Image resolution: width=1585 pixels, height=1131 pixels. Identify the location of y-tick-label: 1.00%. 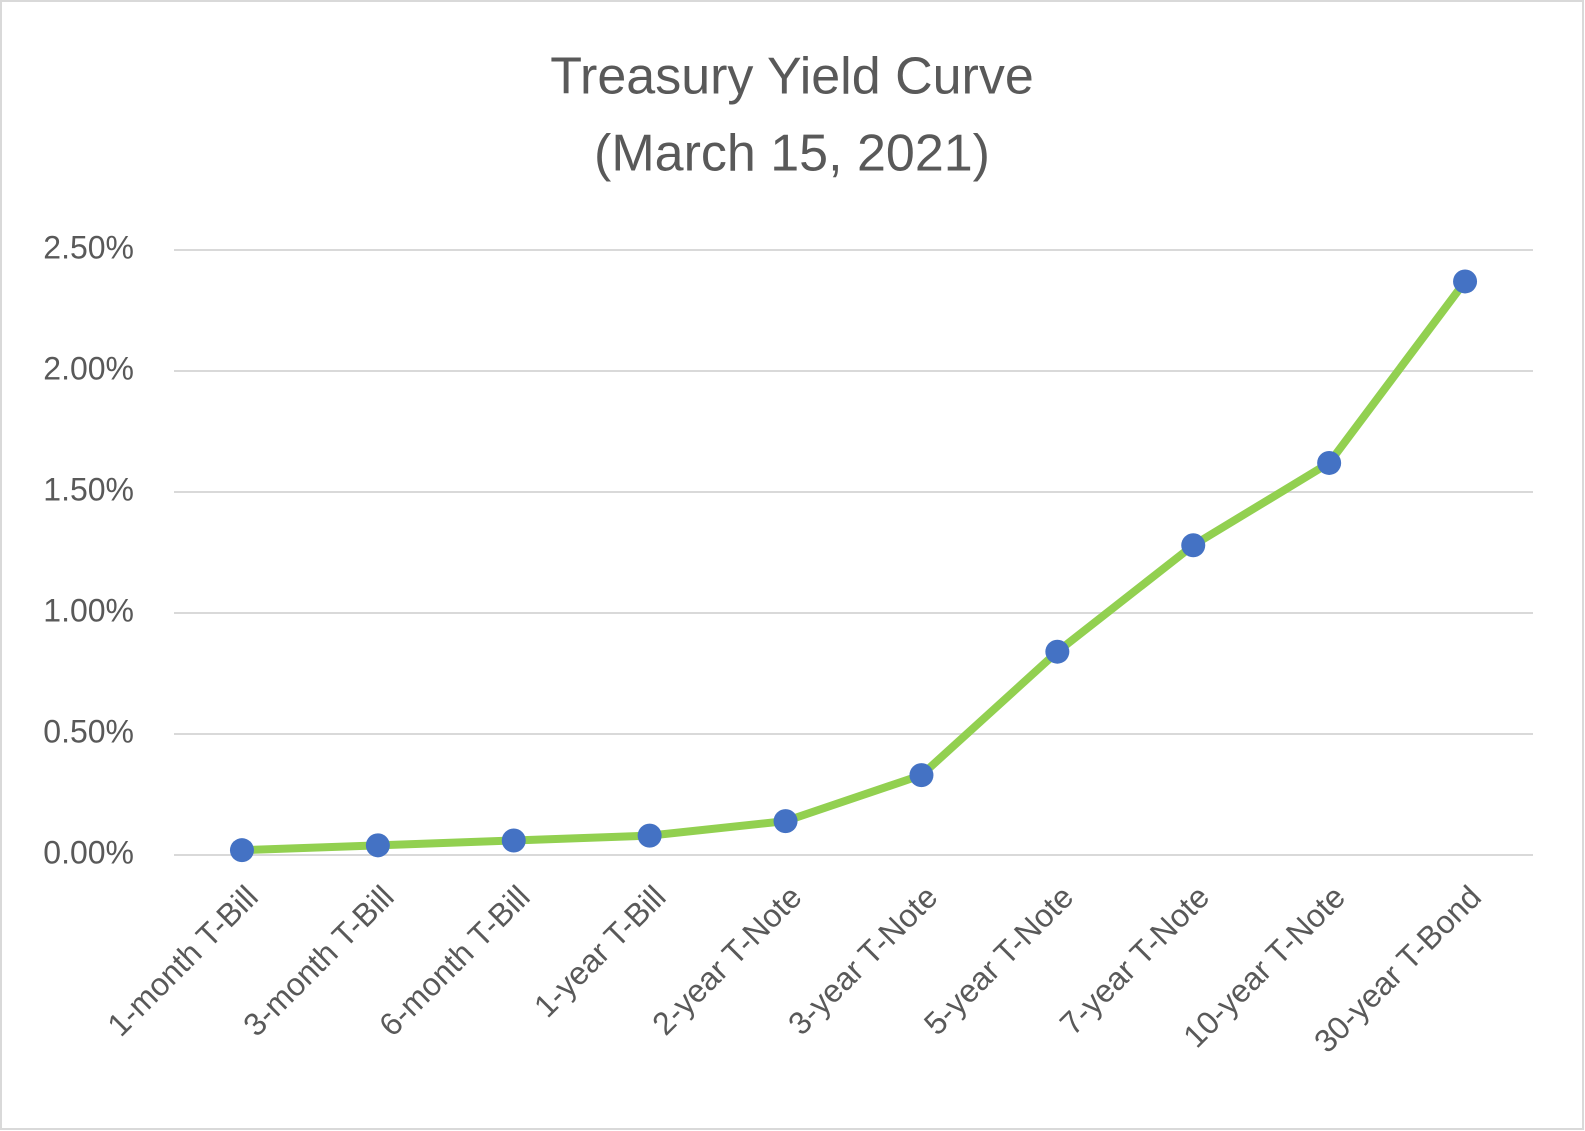
(88, 610).